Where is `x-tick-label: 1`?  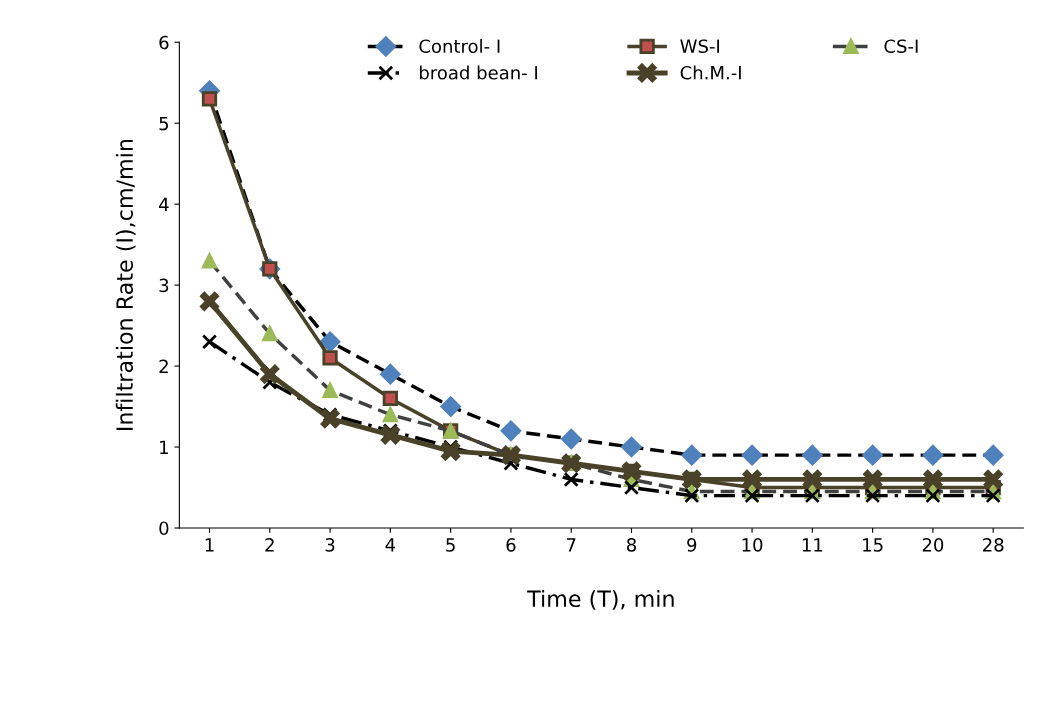
x-tick-label: 1 is located at coordinates (209, 545).